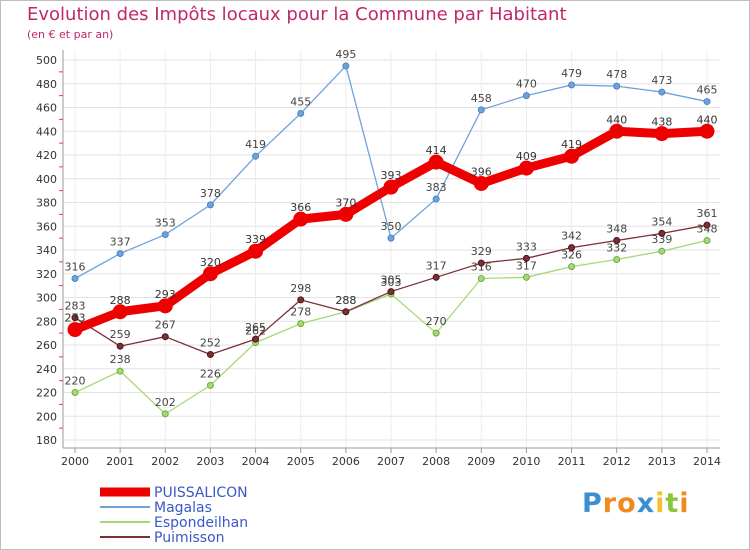 The image size is (750, 550). Describe the element at coordinates (165, 325) in the screenshot. I see `data-label-puimisson: 267` at that location.